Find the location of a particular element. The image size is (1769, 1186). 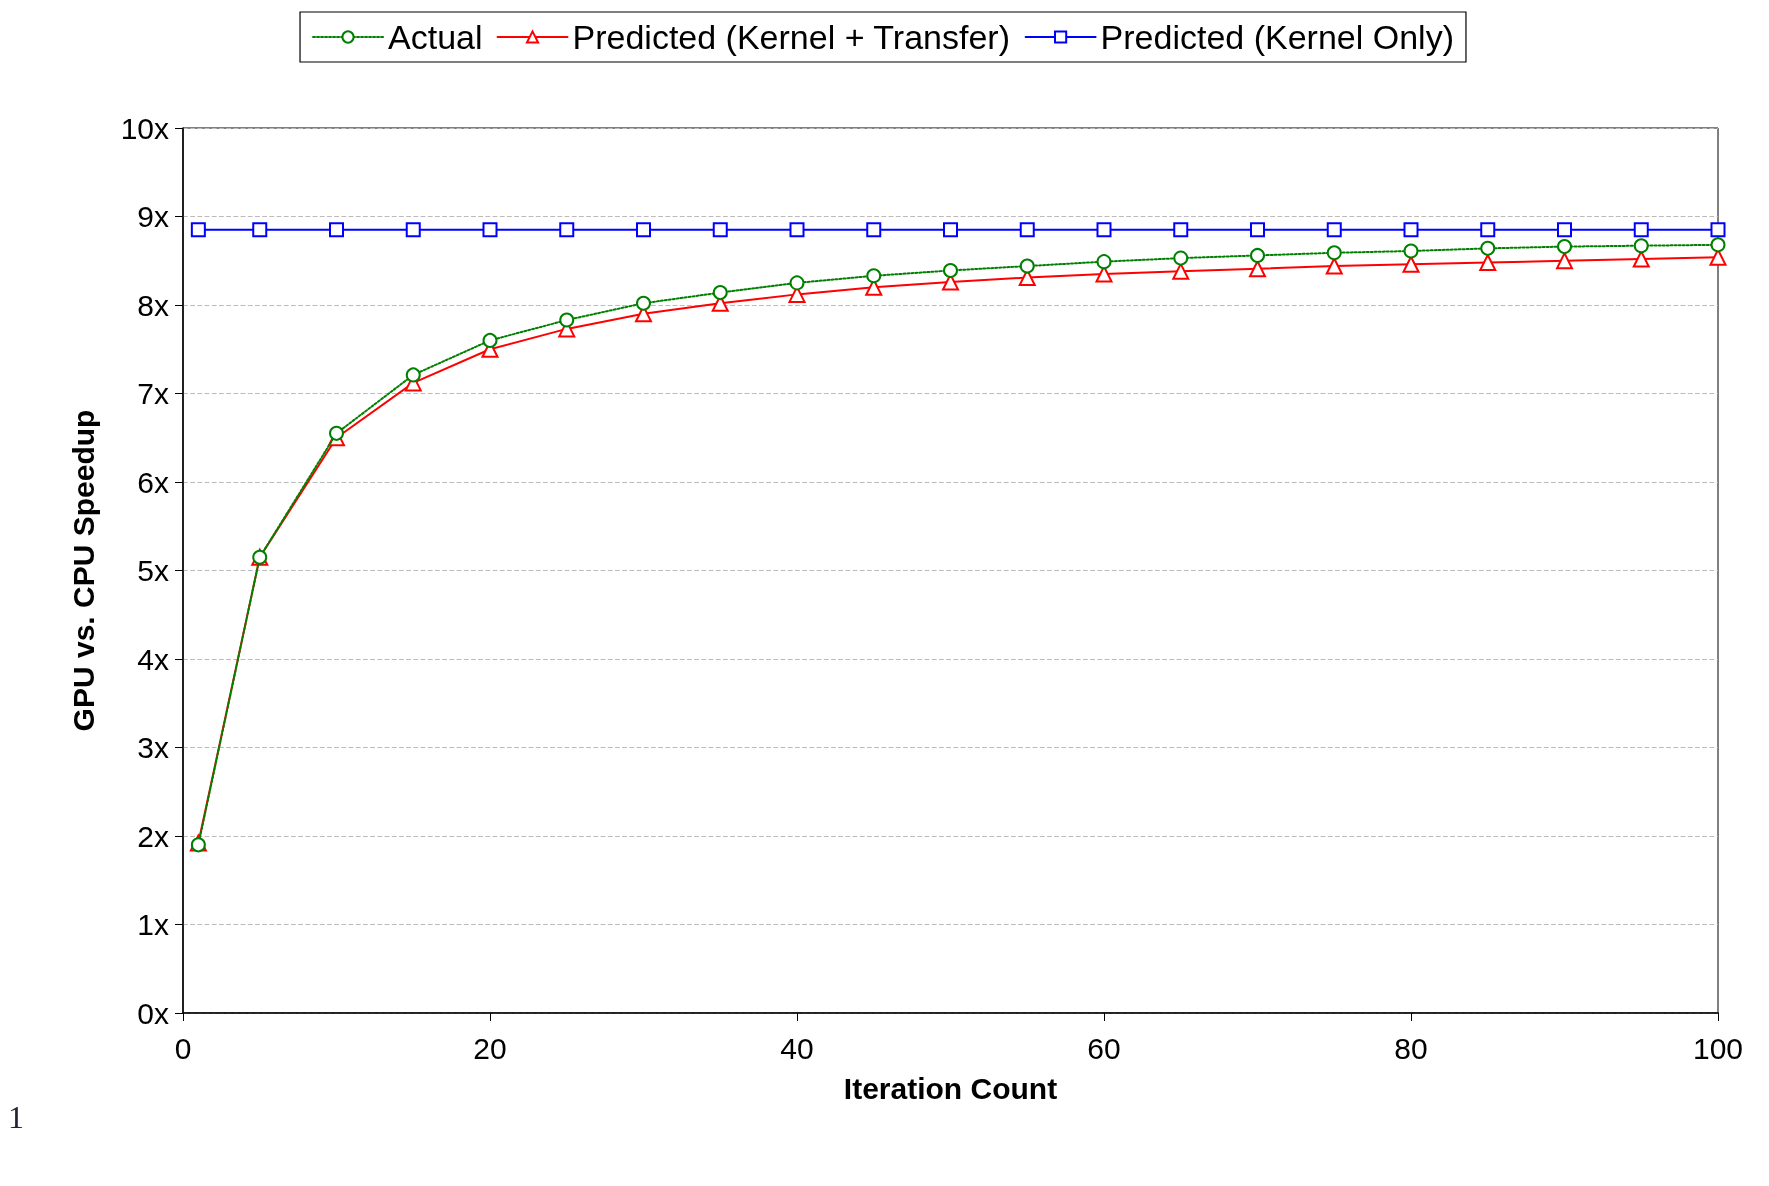

text: 1 is located at coordinates (16, 1117).